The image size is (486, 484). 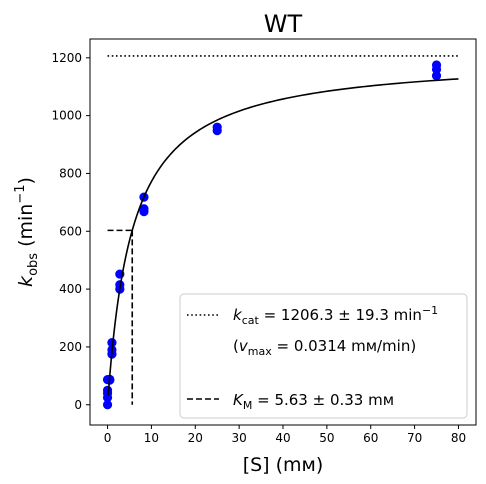 What do you see at coordinates (120, 317) in the screenshot?
I see `km-dashed-line` at bounding box center [120, 317].